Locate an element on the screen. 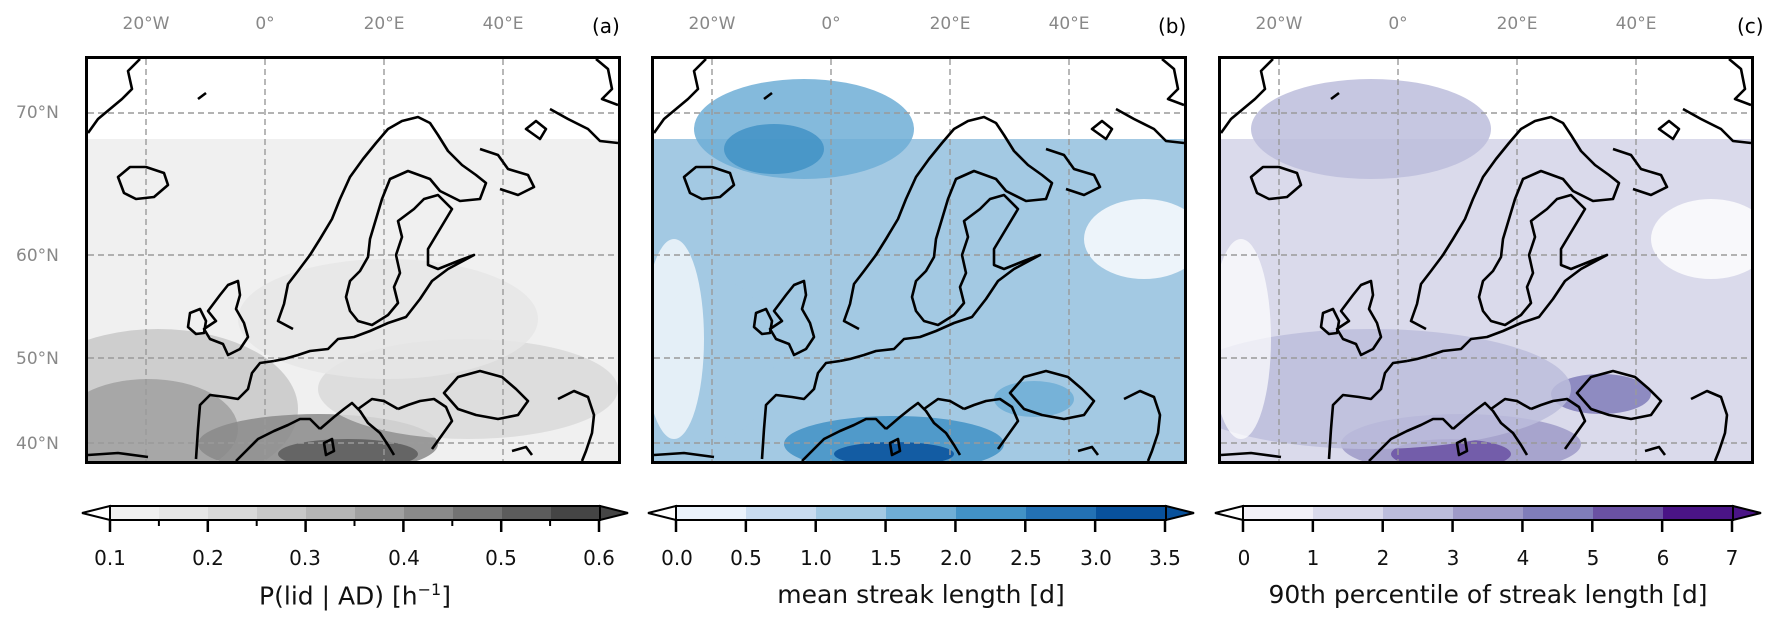  colorbar-tick: 0.3 is located at coordinates (305, 558).